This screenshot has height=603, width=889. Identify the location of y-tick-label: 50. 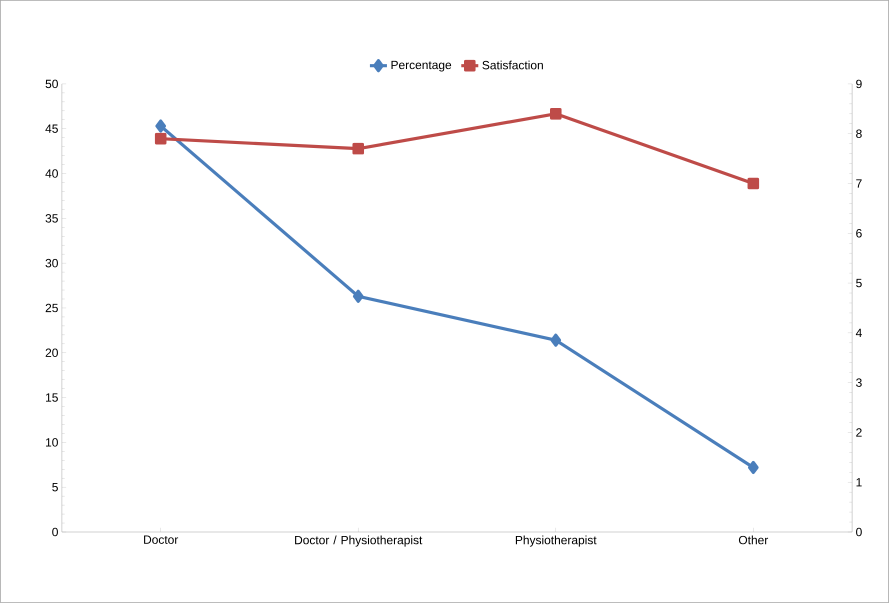
(52, 84).